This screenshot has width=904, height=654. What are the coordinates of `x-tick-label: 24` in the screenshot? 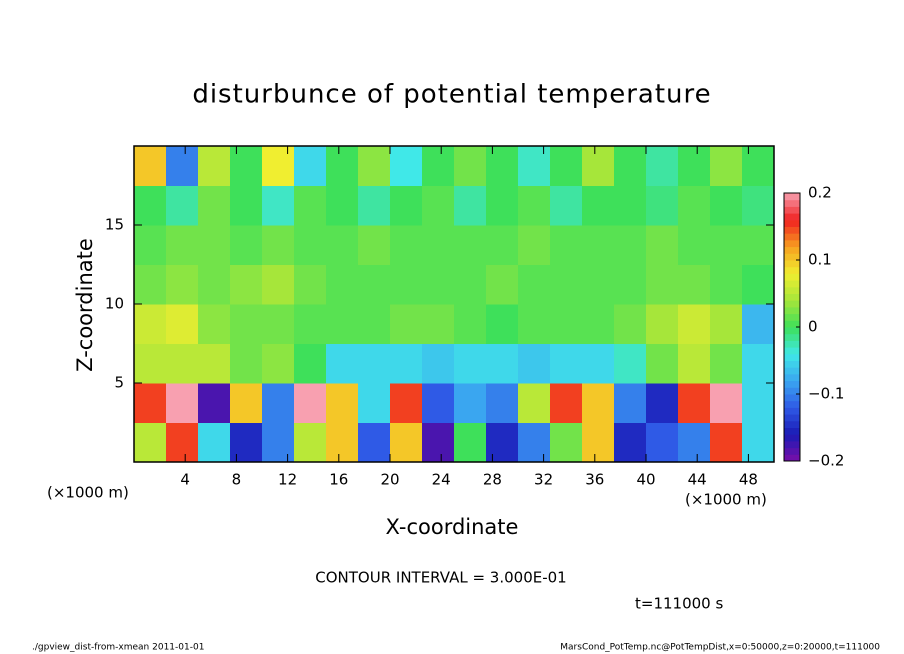 It's located at (441, 480).